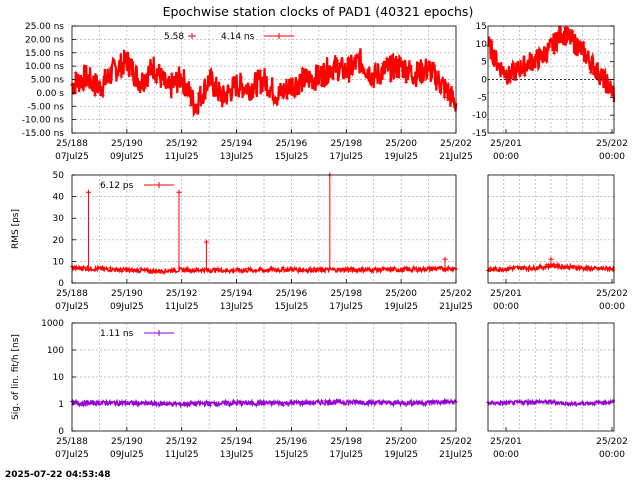  Describe the element at coordinates (506, 144) in the screenshot. I see `x-tick-label-day: 25/201` at that location.